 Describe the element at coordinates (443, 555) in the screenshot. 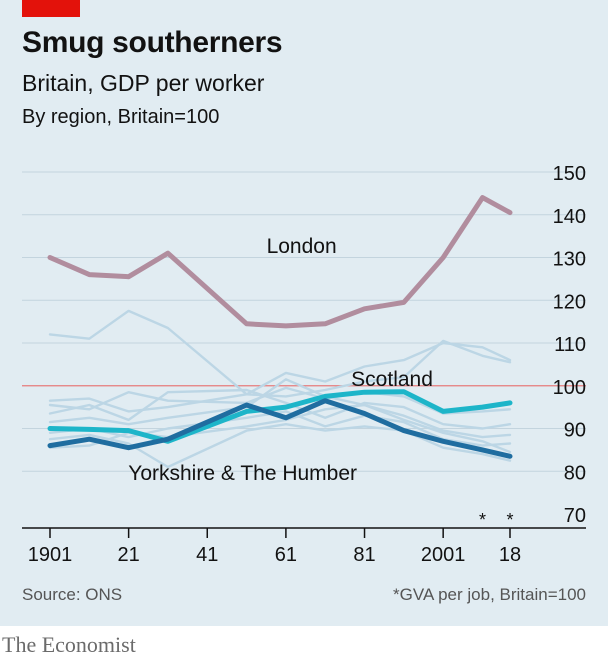

I see `x-tick-label: 2001` at that location.